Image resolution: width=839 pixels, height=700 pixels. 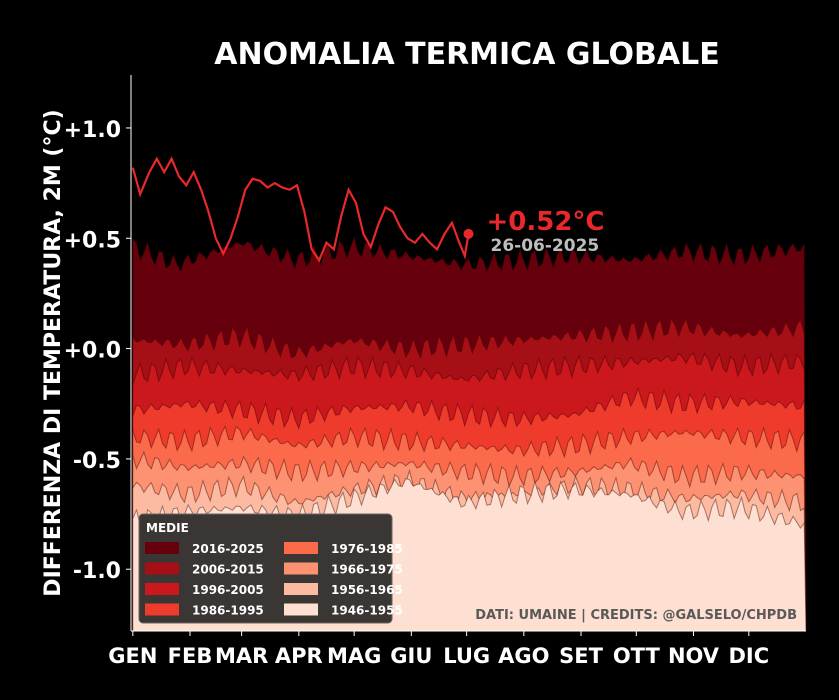 I want to click on x-tick-label: OTT, so click(x=637, y=656).